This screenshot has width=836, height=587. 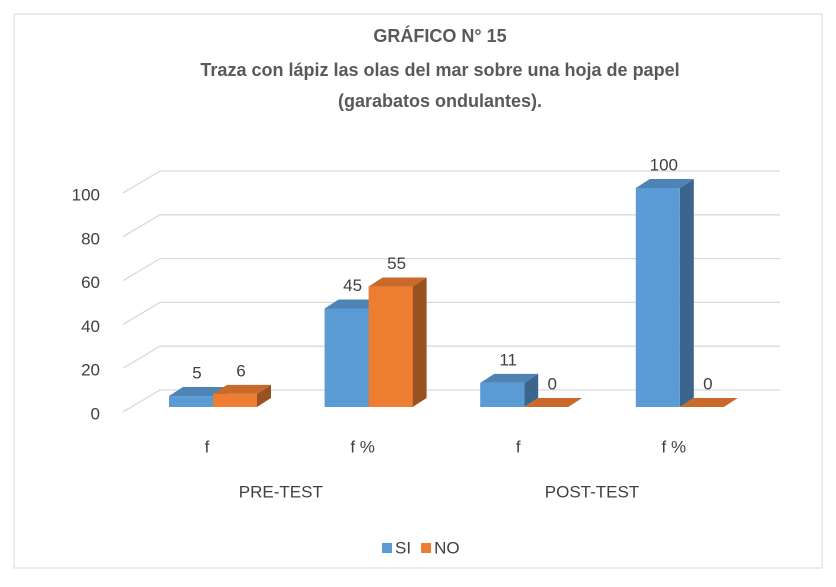 What do you see at coordinates (352, 285) in the screenshot?
I see `value-label: 45` at bounding box center [352, 285].